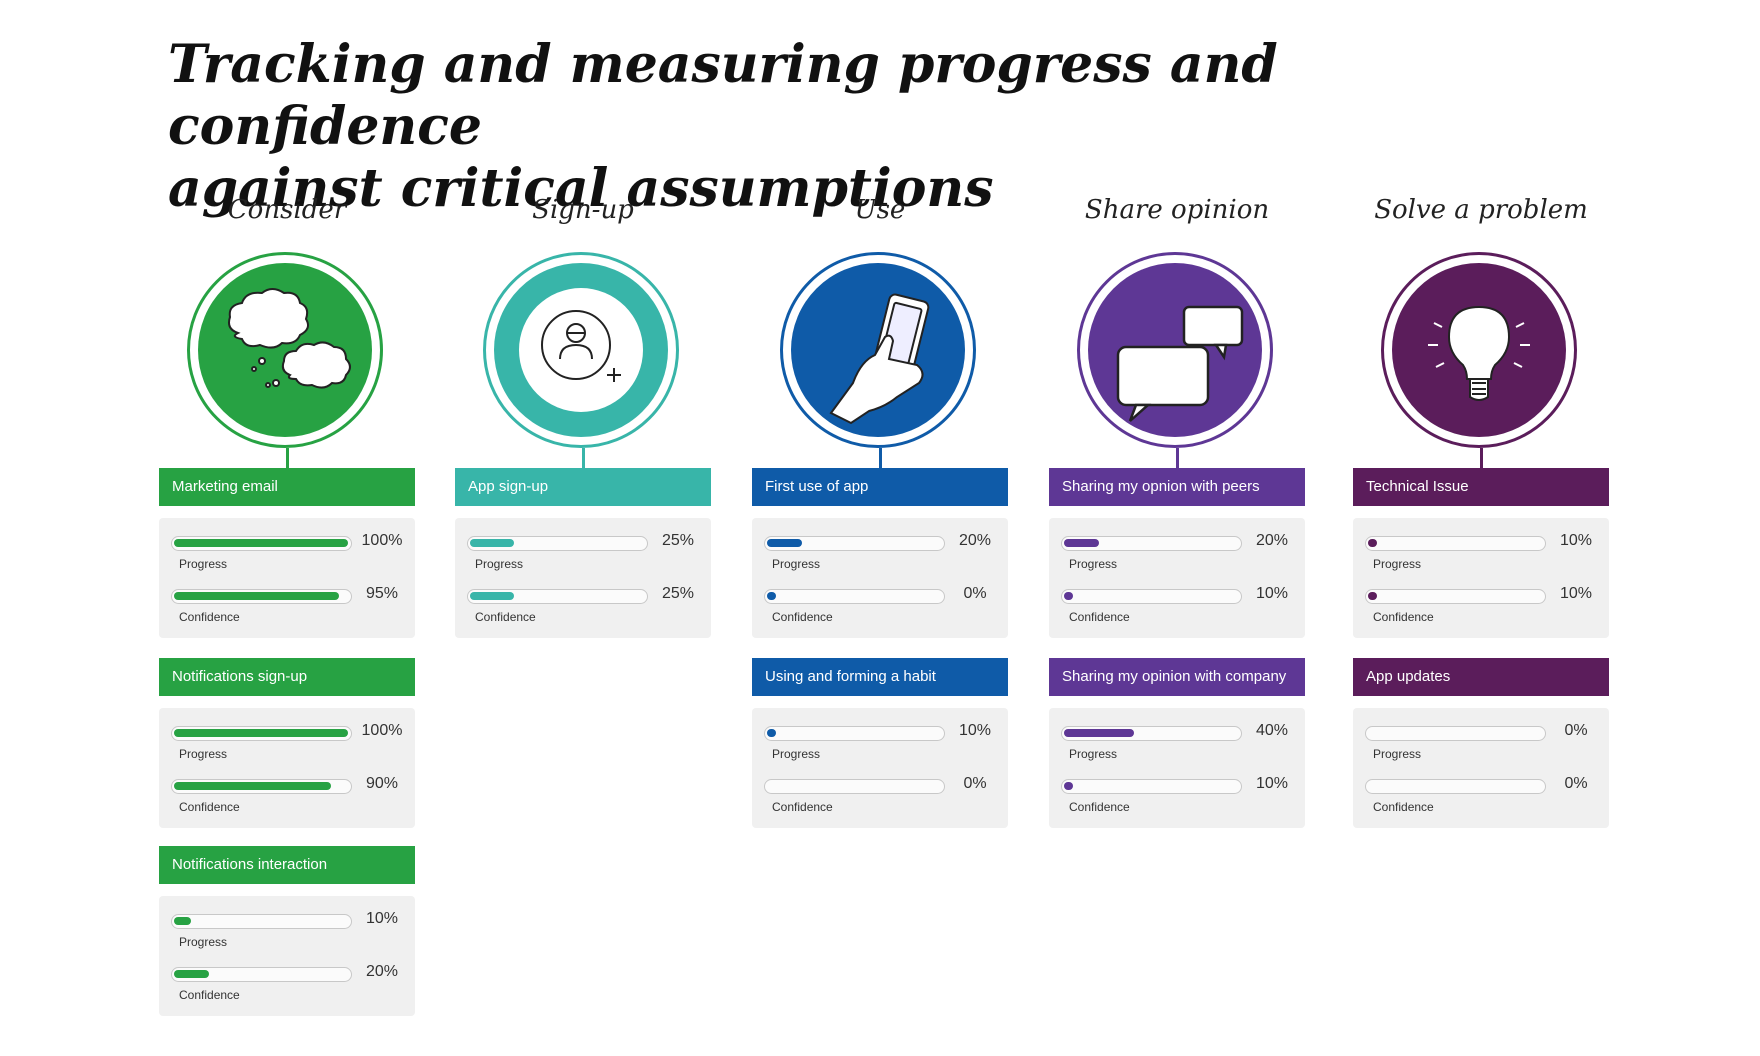  I want to click on assumption-group: Technical Issue 10% Progress 10% Confidence, so click(1481, 553).